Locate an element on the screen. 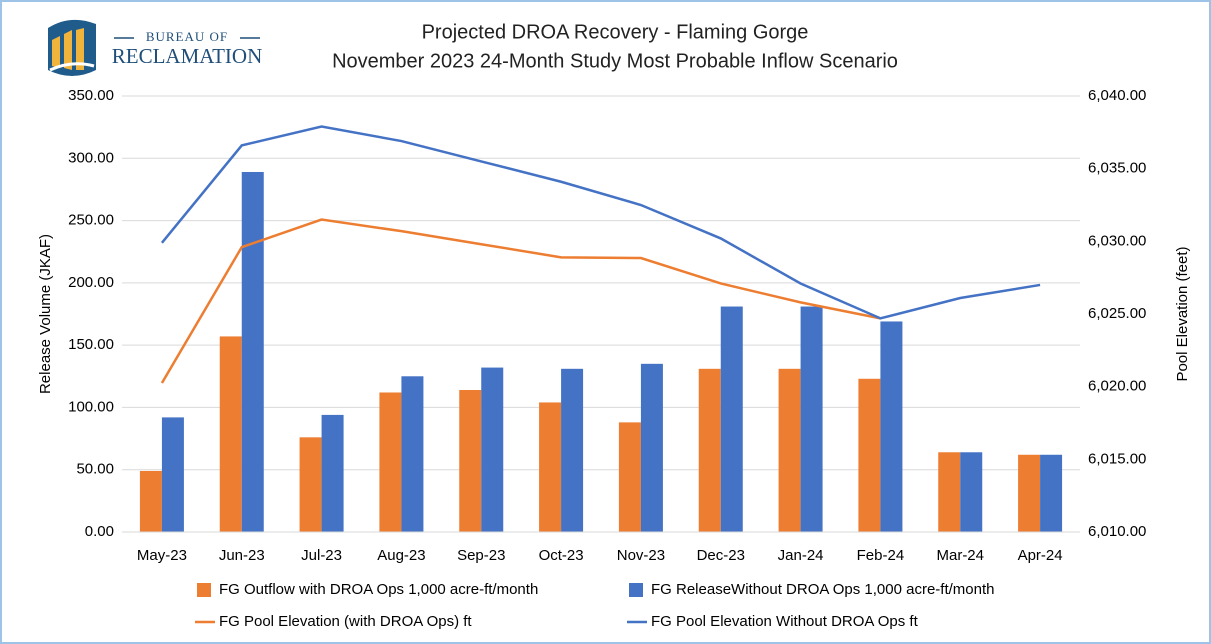 Image resolution: width=1211 pixels, height=644 pixels. y2-axis-label: Pool Elevation (feet) is located at coordinates (1182, 313).